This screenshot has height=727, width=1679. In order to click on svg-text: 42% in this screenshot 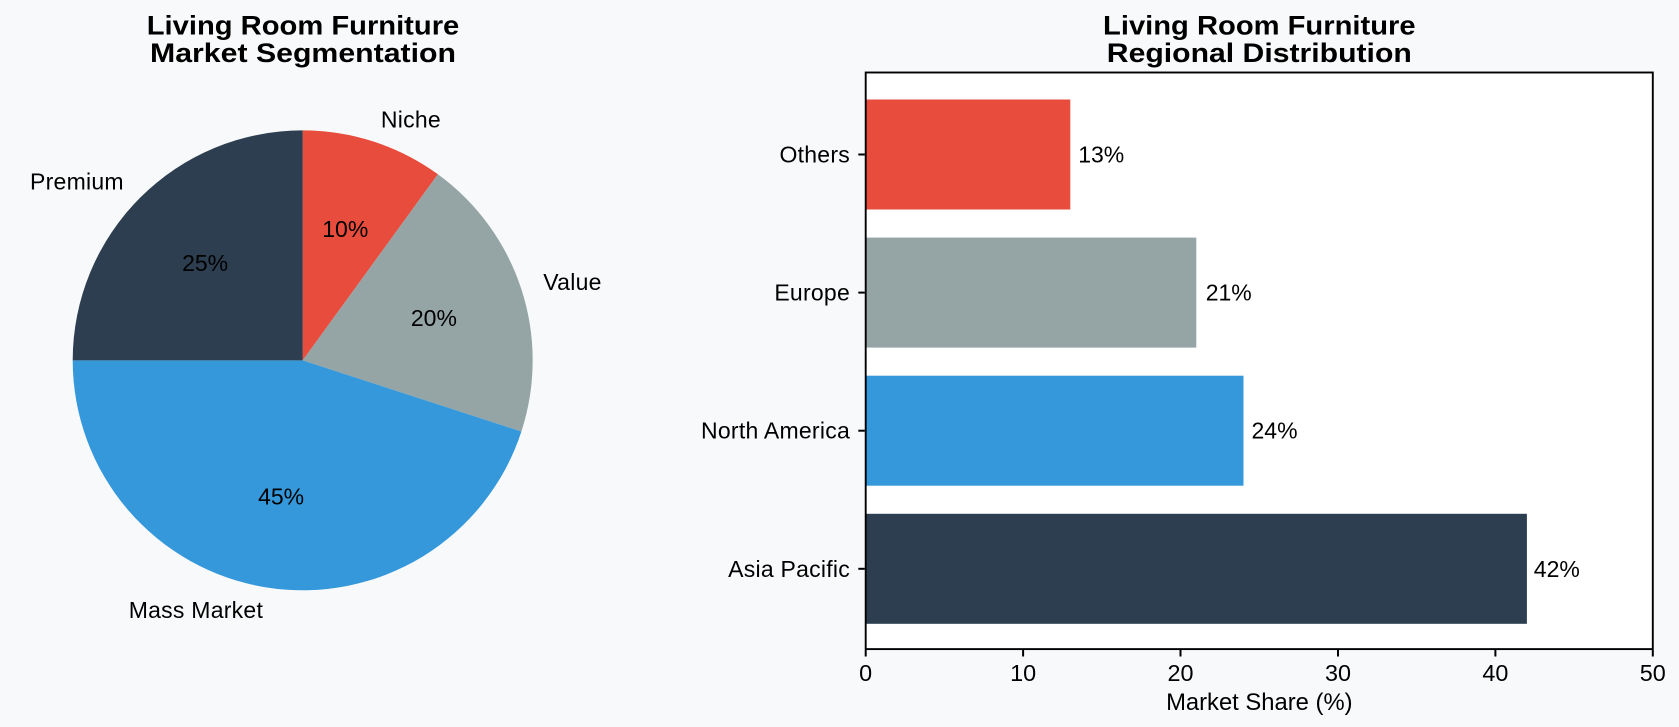, I will do `click(1557, 569)`.